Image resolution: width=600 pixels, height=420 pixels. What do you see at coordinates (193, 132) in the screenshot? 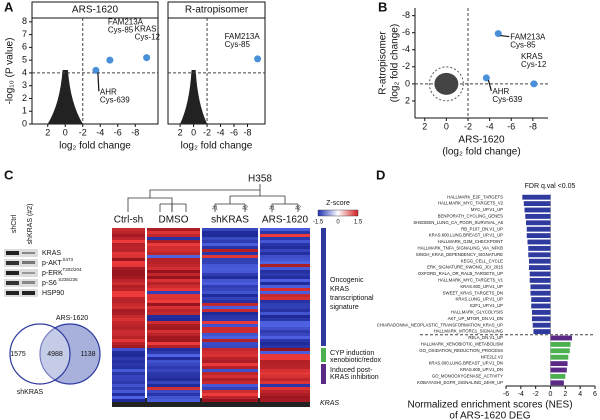
I see `x-tick-label: 0` at bounding box center [193, 132].